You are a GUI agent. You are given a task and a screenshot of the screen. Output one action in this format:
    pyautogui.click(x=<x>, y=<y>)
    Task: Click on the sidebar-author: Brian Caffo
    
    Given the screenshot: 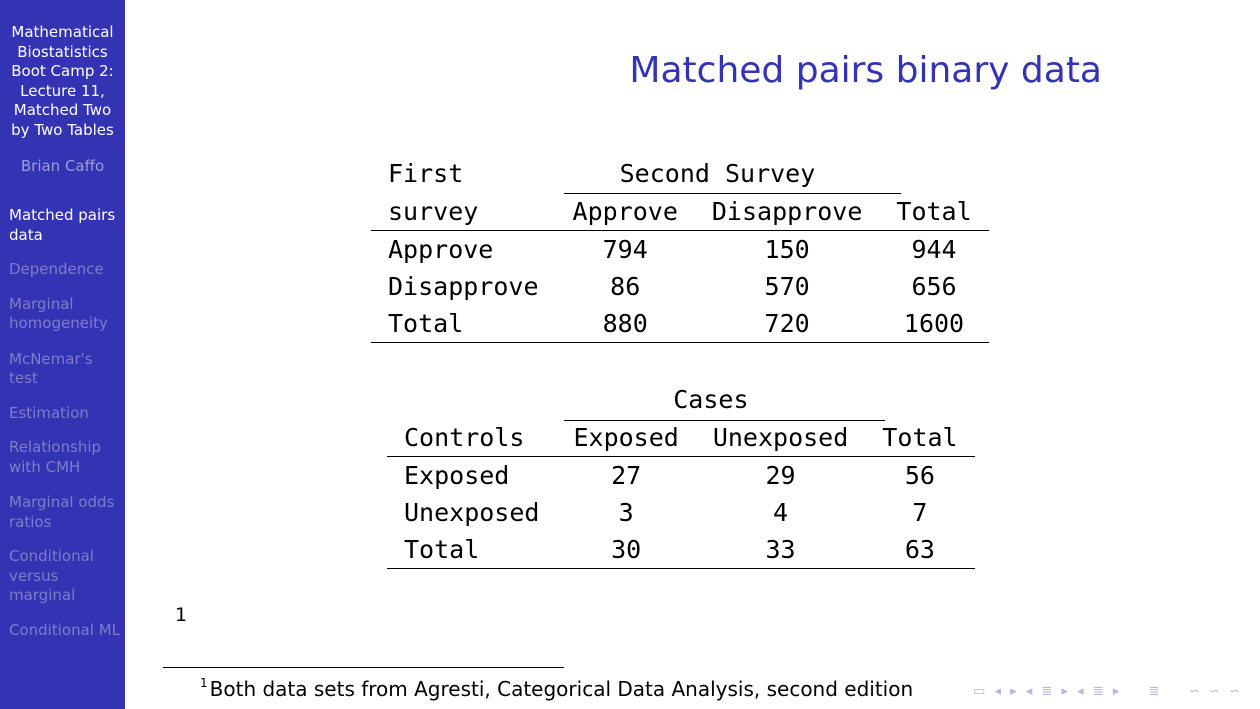 What is the action you would take?
    pyautogui.click(x=62, y=166)
    